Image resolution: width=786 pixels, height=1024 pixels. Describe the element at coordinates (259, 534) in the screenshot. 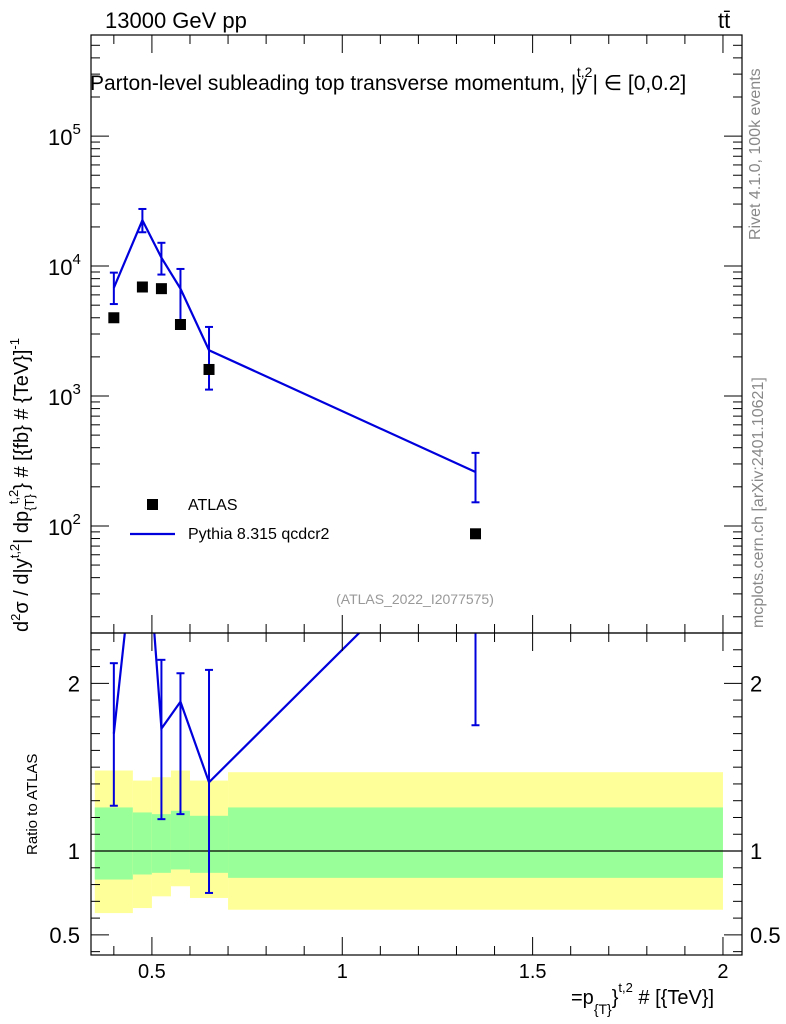

I see `legend-pythia-label: Pythia 8.315 qcdcr2` at that location.